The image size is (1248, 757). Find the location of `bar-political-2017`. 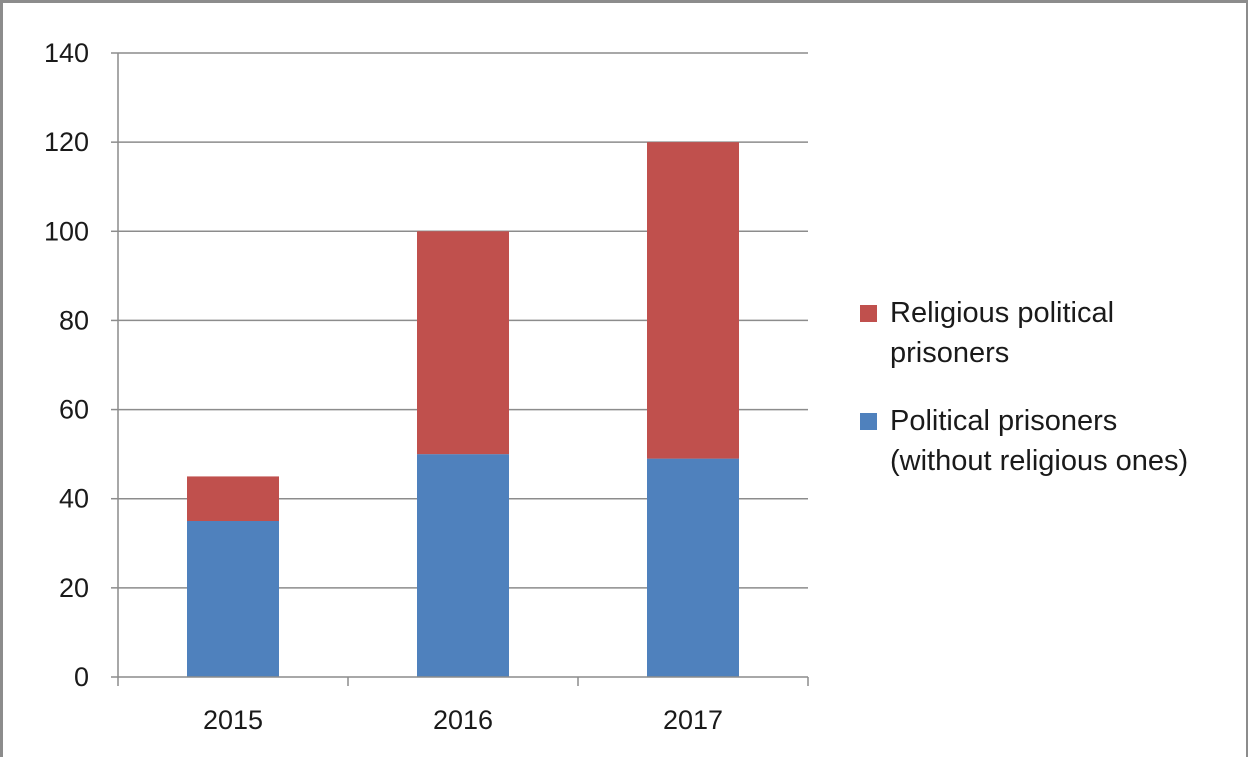

bar-political-2017 is located at coordinates (693, 567).